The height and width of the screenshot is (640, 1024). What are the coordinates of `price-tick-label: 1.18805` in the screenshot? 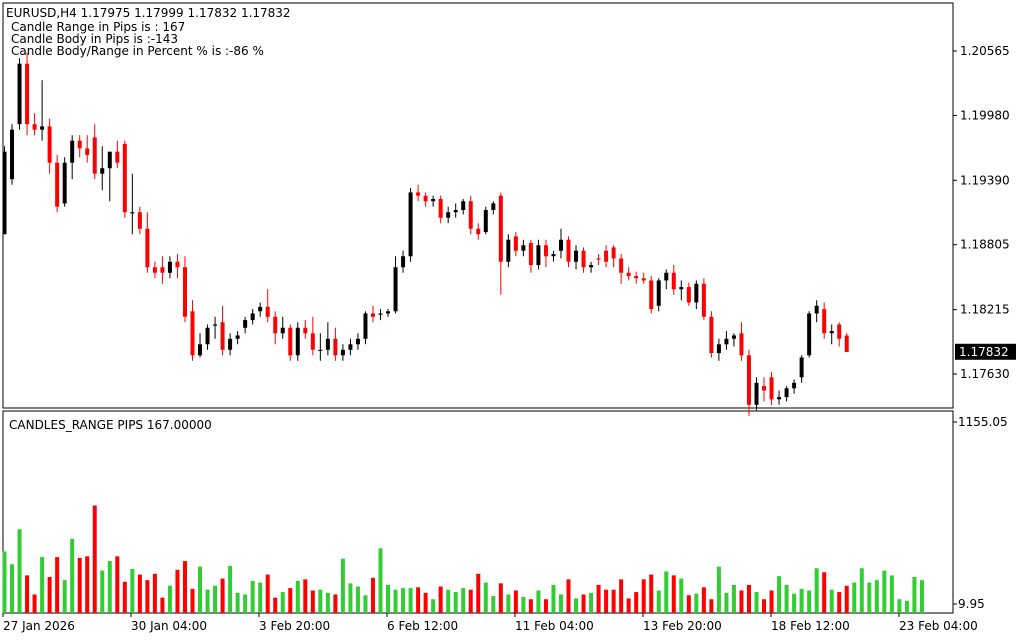 It's located at (985, 245).